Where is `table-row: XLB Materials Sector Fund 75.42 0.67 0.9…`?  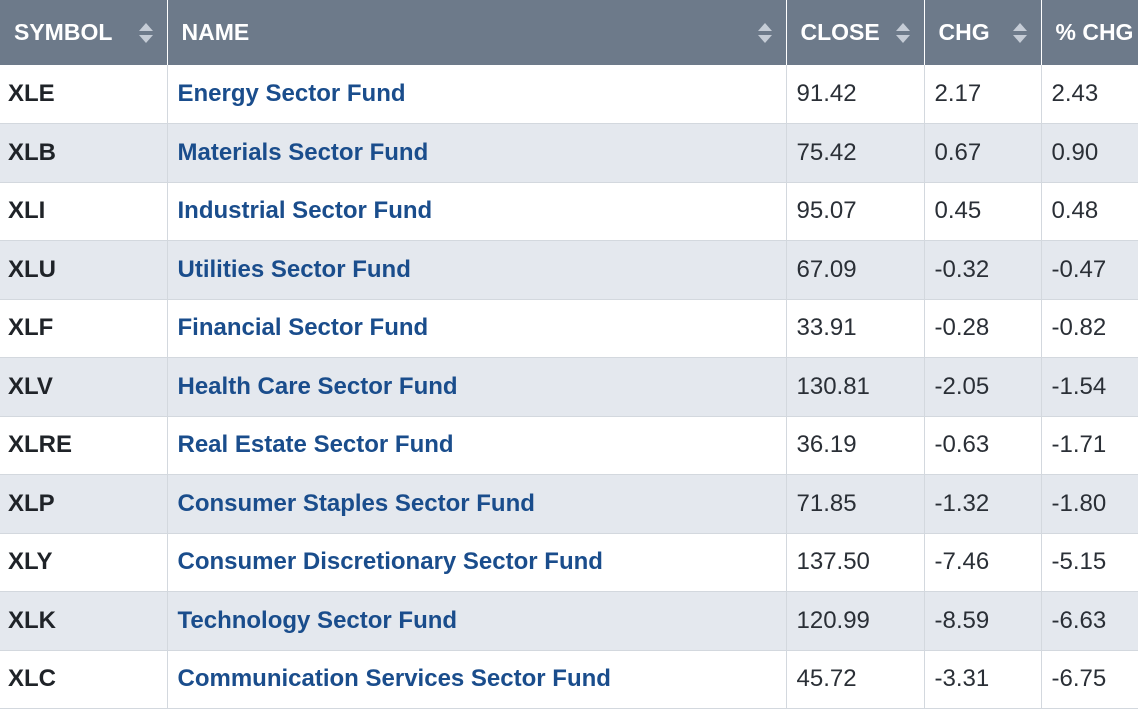
table-row: XLB Materials Sector Fund 75.42 0.67 0.9… is located at coordinates (569, 153).